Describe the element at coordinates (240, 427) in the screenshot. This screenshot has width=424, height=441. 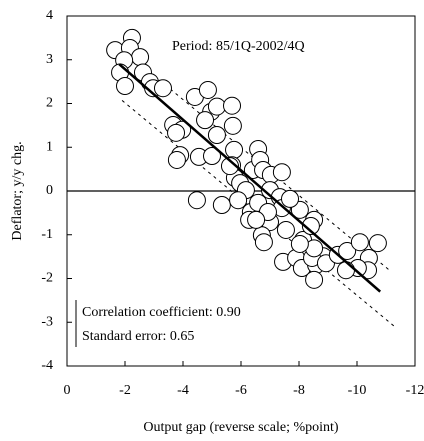
I see `x-axis-label: Output gap (reverse scale; %point)` at that location.